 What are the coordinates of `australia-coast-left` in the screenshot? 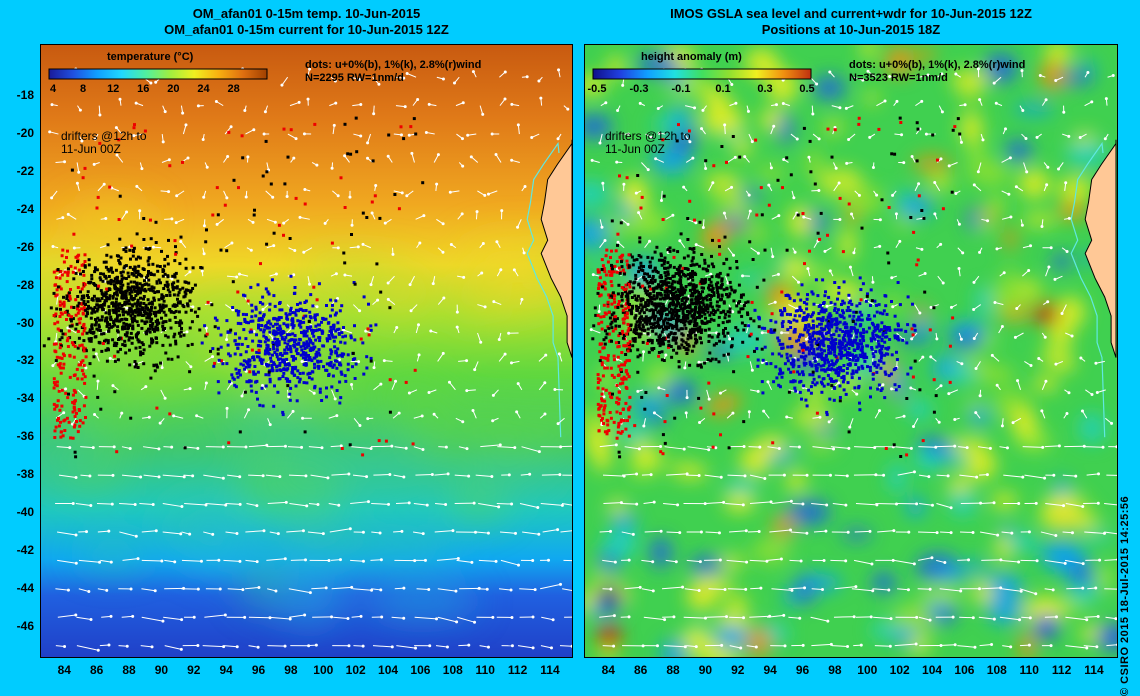 It's located at (549, 288).